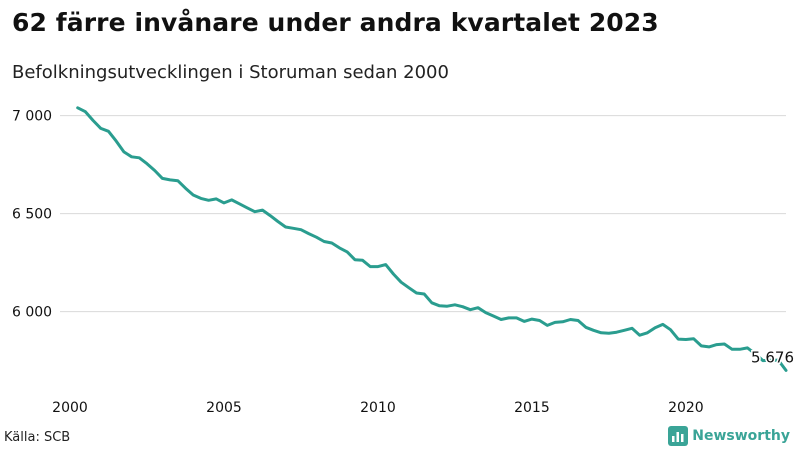 This screenshot has height=450, width=800. What do you see at coordinates (686, 408) in the screenshot?
I see `x-tick-label: 2020` at bounding box center [686, 408].